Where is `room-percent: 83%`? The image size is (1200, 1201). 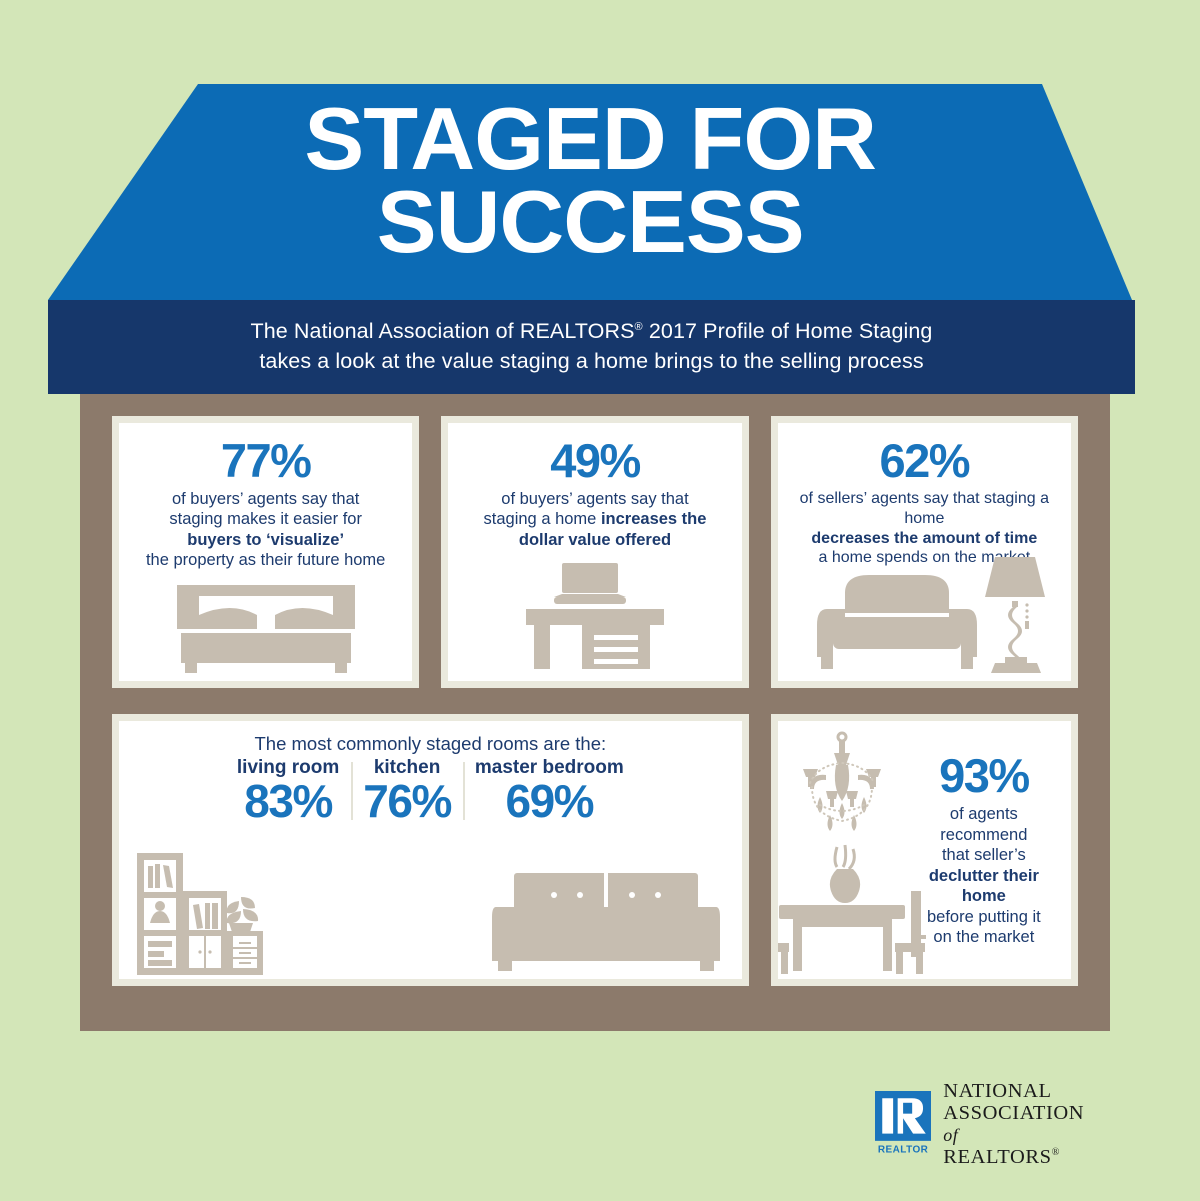 room-percent: 83% is located at coordinates (288, 800).